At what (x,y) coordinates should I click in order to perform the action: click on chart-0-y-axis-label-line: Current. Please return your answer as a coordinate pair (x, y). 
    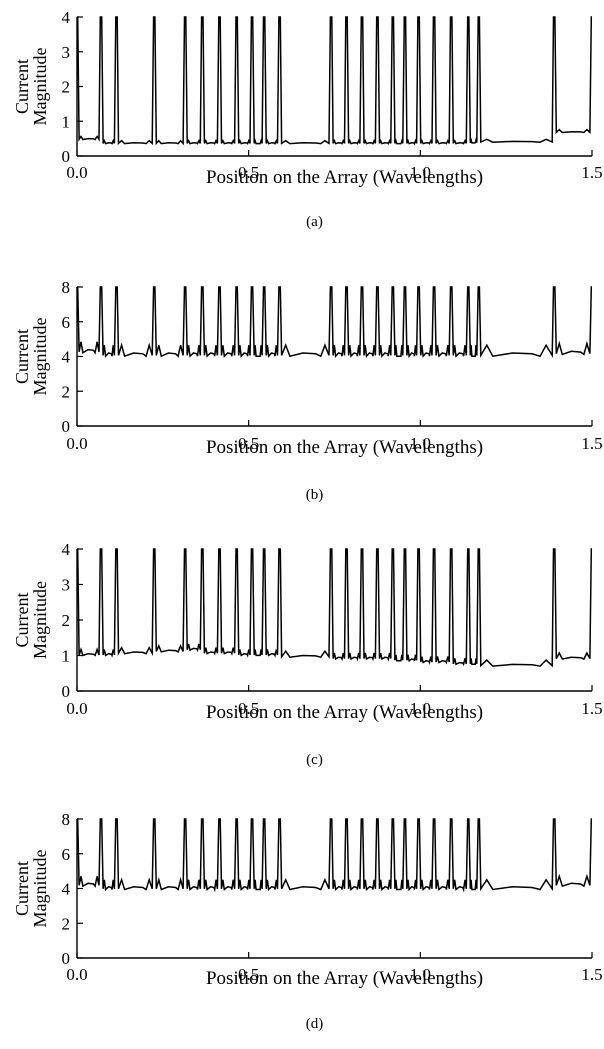
    Looking at the image, I should click on (22, 86).